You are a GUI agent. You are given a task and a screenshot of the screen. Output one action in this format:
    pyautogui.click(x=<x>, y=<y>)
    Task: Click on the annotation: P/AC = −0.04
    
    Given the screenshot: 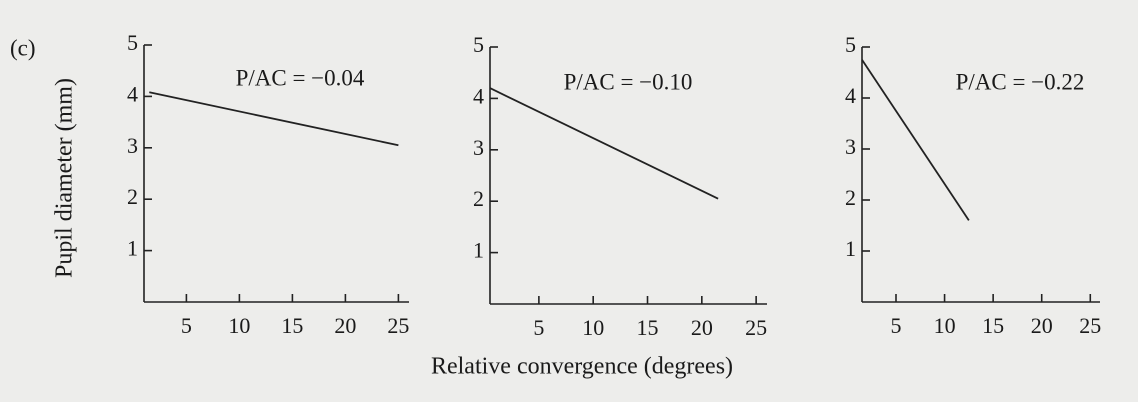 What is the action you would take?
    pyautogui.click(x=300, y=77)
    